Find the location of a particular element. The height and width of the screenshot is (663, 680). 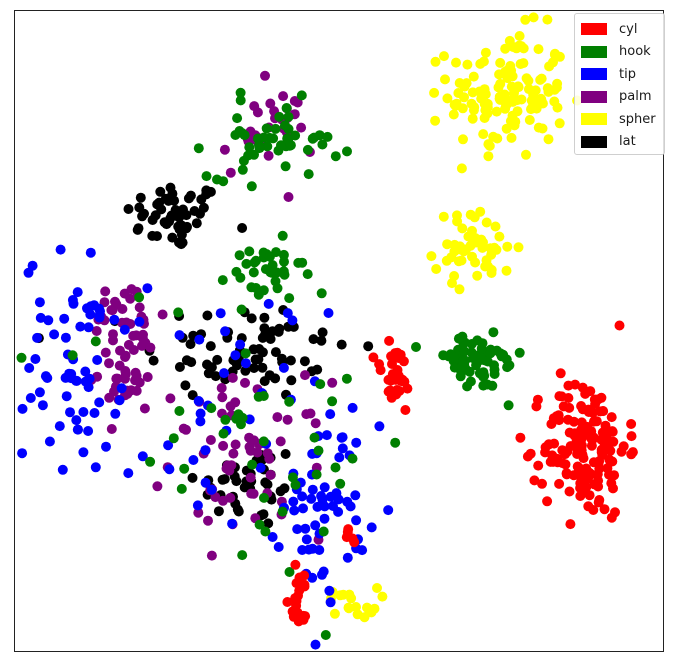

legend-label-hook: hook is located at coordinates (635, 52).